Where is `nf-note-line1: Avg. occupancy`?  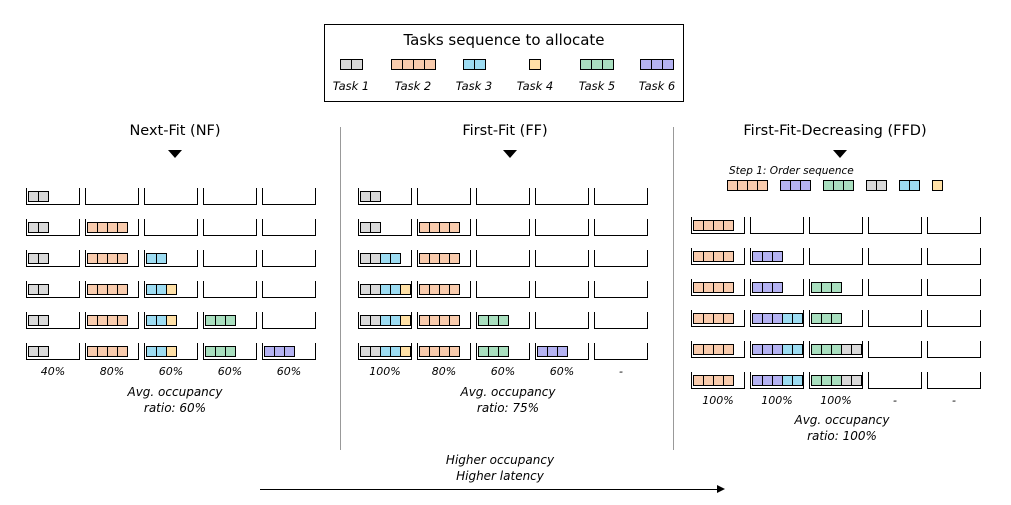
nf-note-line1: Avg. occupancy is located at coordinates (175, 392).